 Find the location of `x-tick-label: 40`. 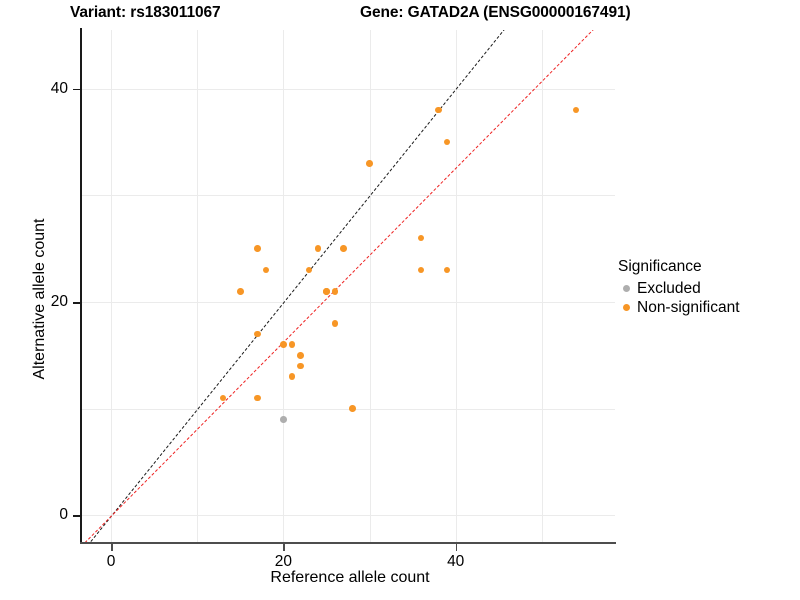

x-tick-label: 40 is located at coordinates (456, 561).